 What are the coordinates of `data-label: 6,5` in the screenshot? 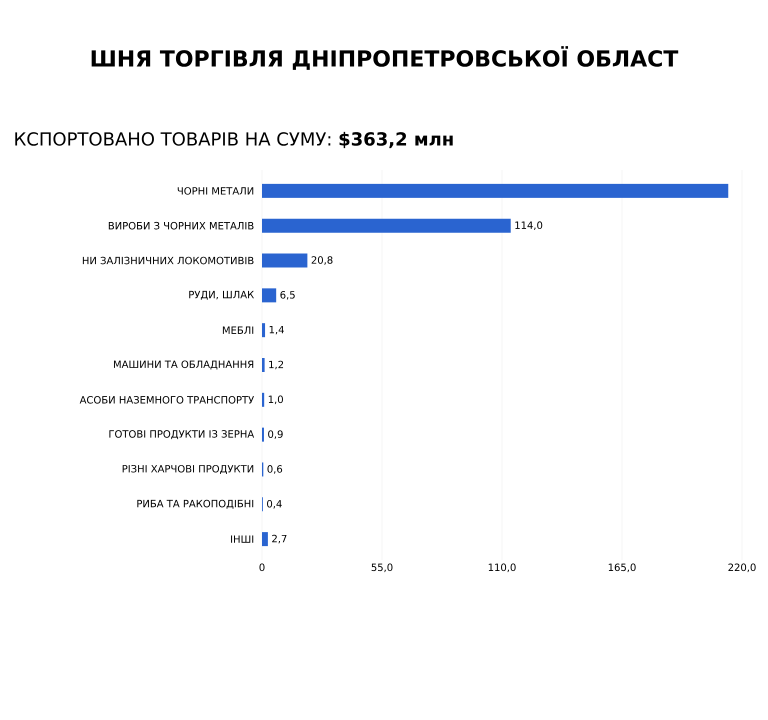 It's located at (287, 295).